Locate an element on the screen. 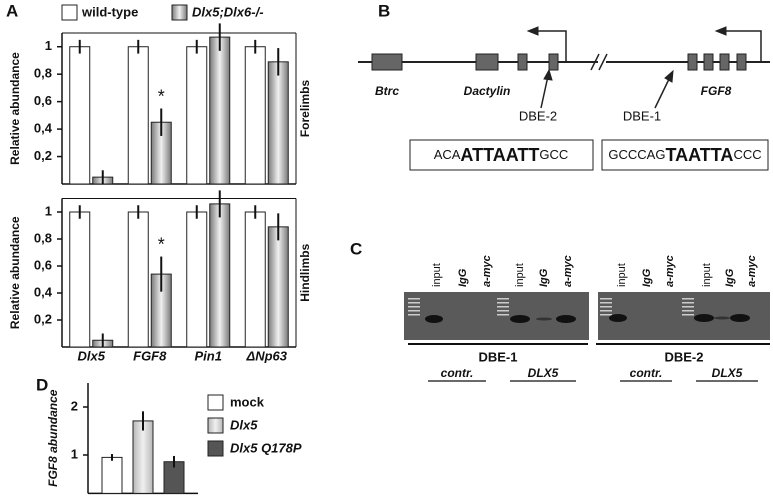 The height and width of the screenshot is (497, 773). sequence-part: CCC is located at coordinates (747, 154).